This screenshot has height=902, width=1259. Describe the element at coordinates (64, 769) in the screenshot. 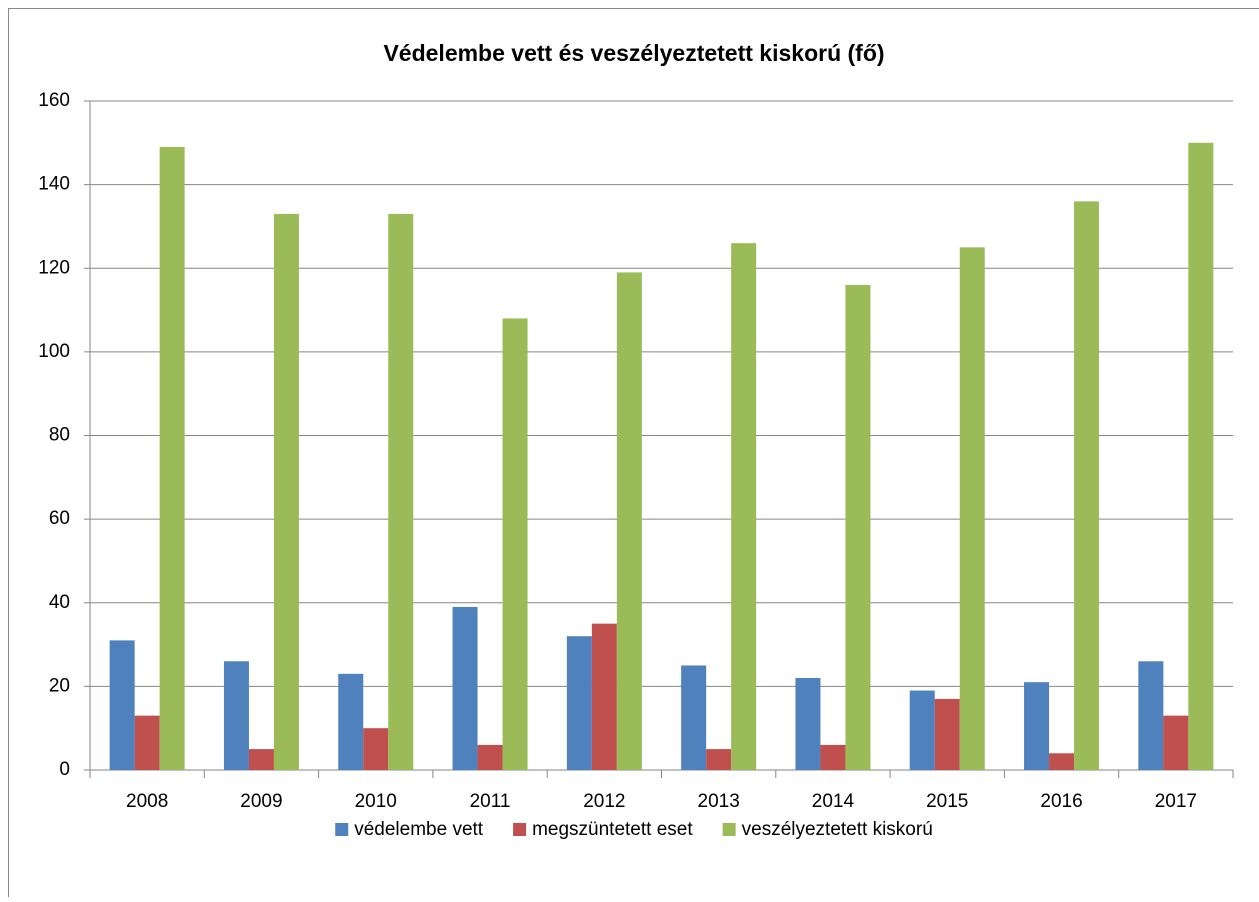

I see `y-tick-label: 0` at that location.